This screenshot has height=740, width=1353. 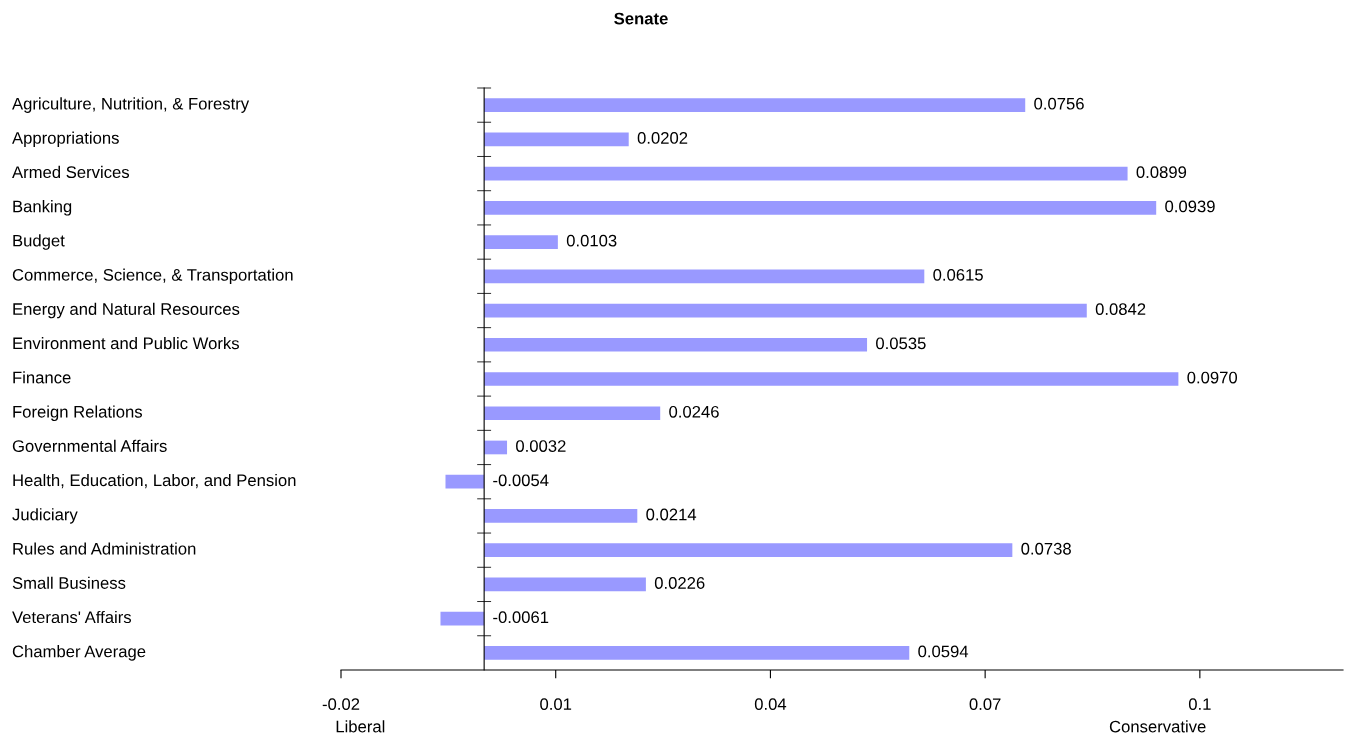 I want to click on x-tick-label: 0.07, so click(x=985, y=704).